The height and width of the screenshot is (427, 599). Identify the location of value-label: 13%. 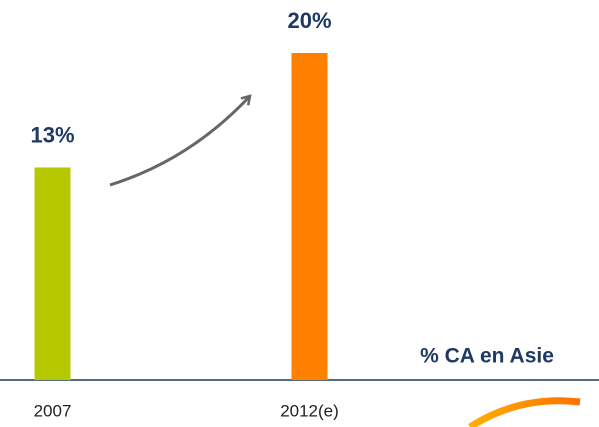
(52, 134).